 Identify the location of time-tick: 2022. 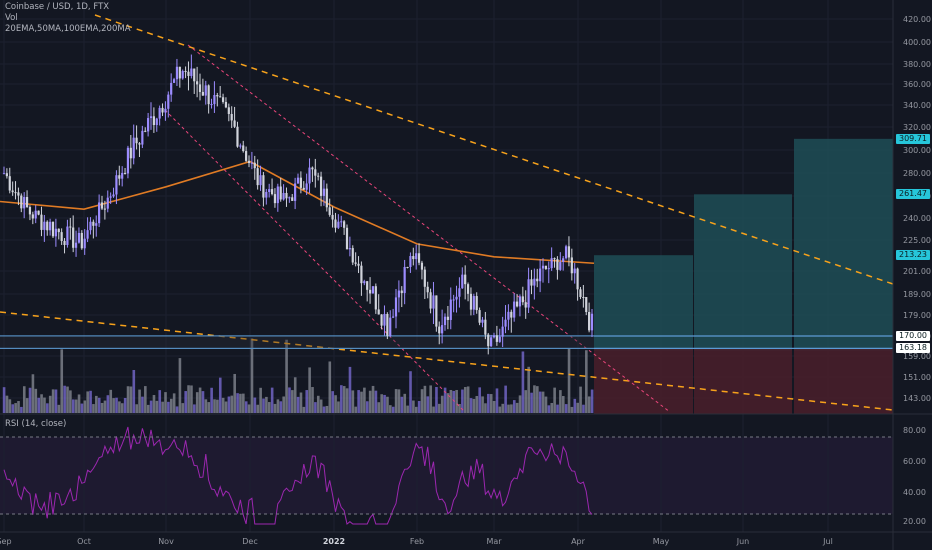
(334, 541).